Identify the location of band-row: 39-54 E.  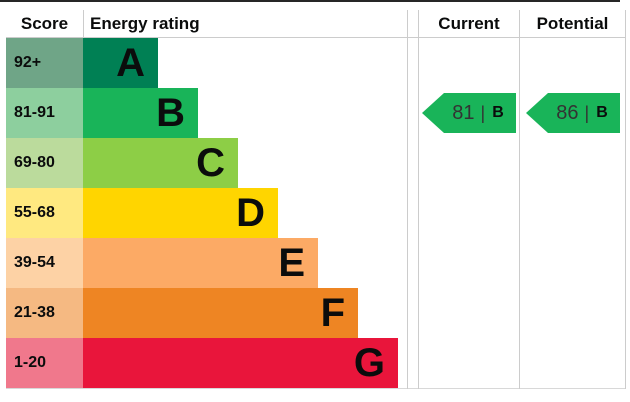
(162, 263).